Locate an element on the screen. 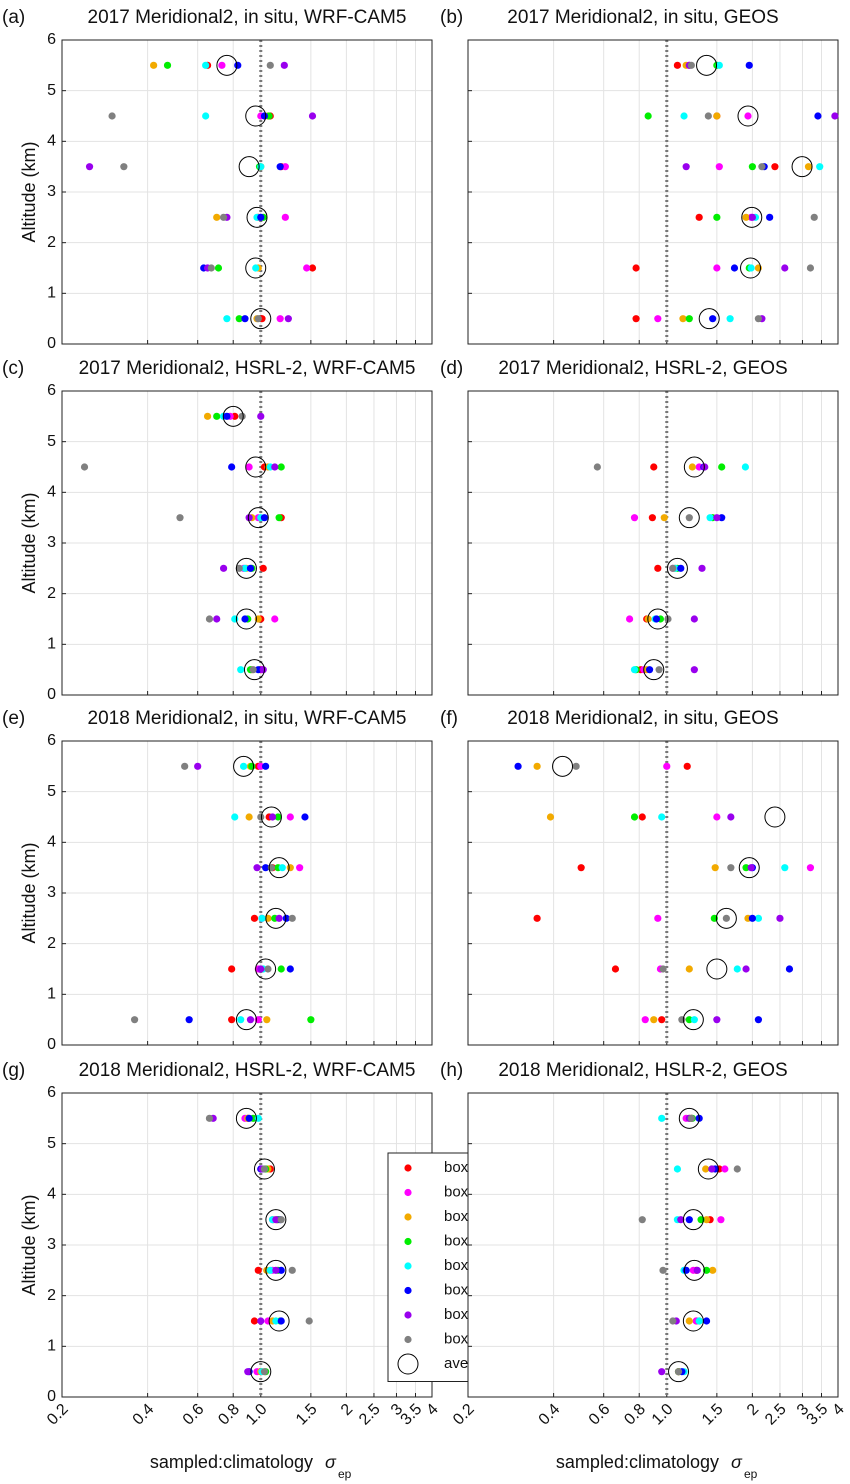 This screenshot has height=1484, width=850. y-tick-label: 3 is located at coordinates (51, 191).